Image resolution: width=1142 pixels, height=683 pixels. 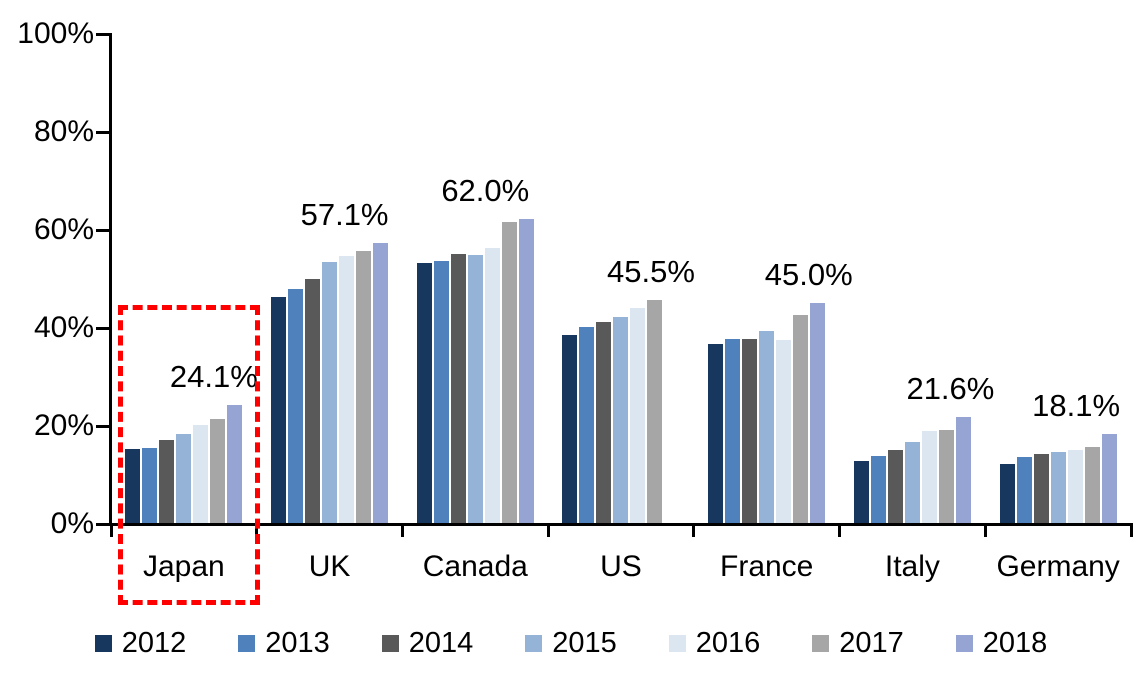 What do you see at coordinates (728, 643) in the screenshot?
I see `legend-label-2016: 2016` at bounding box center [728, 643].